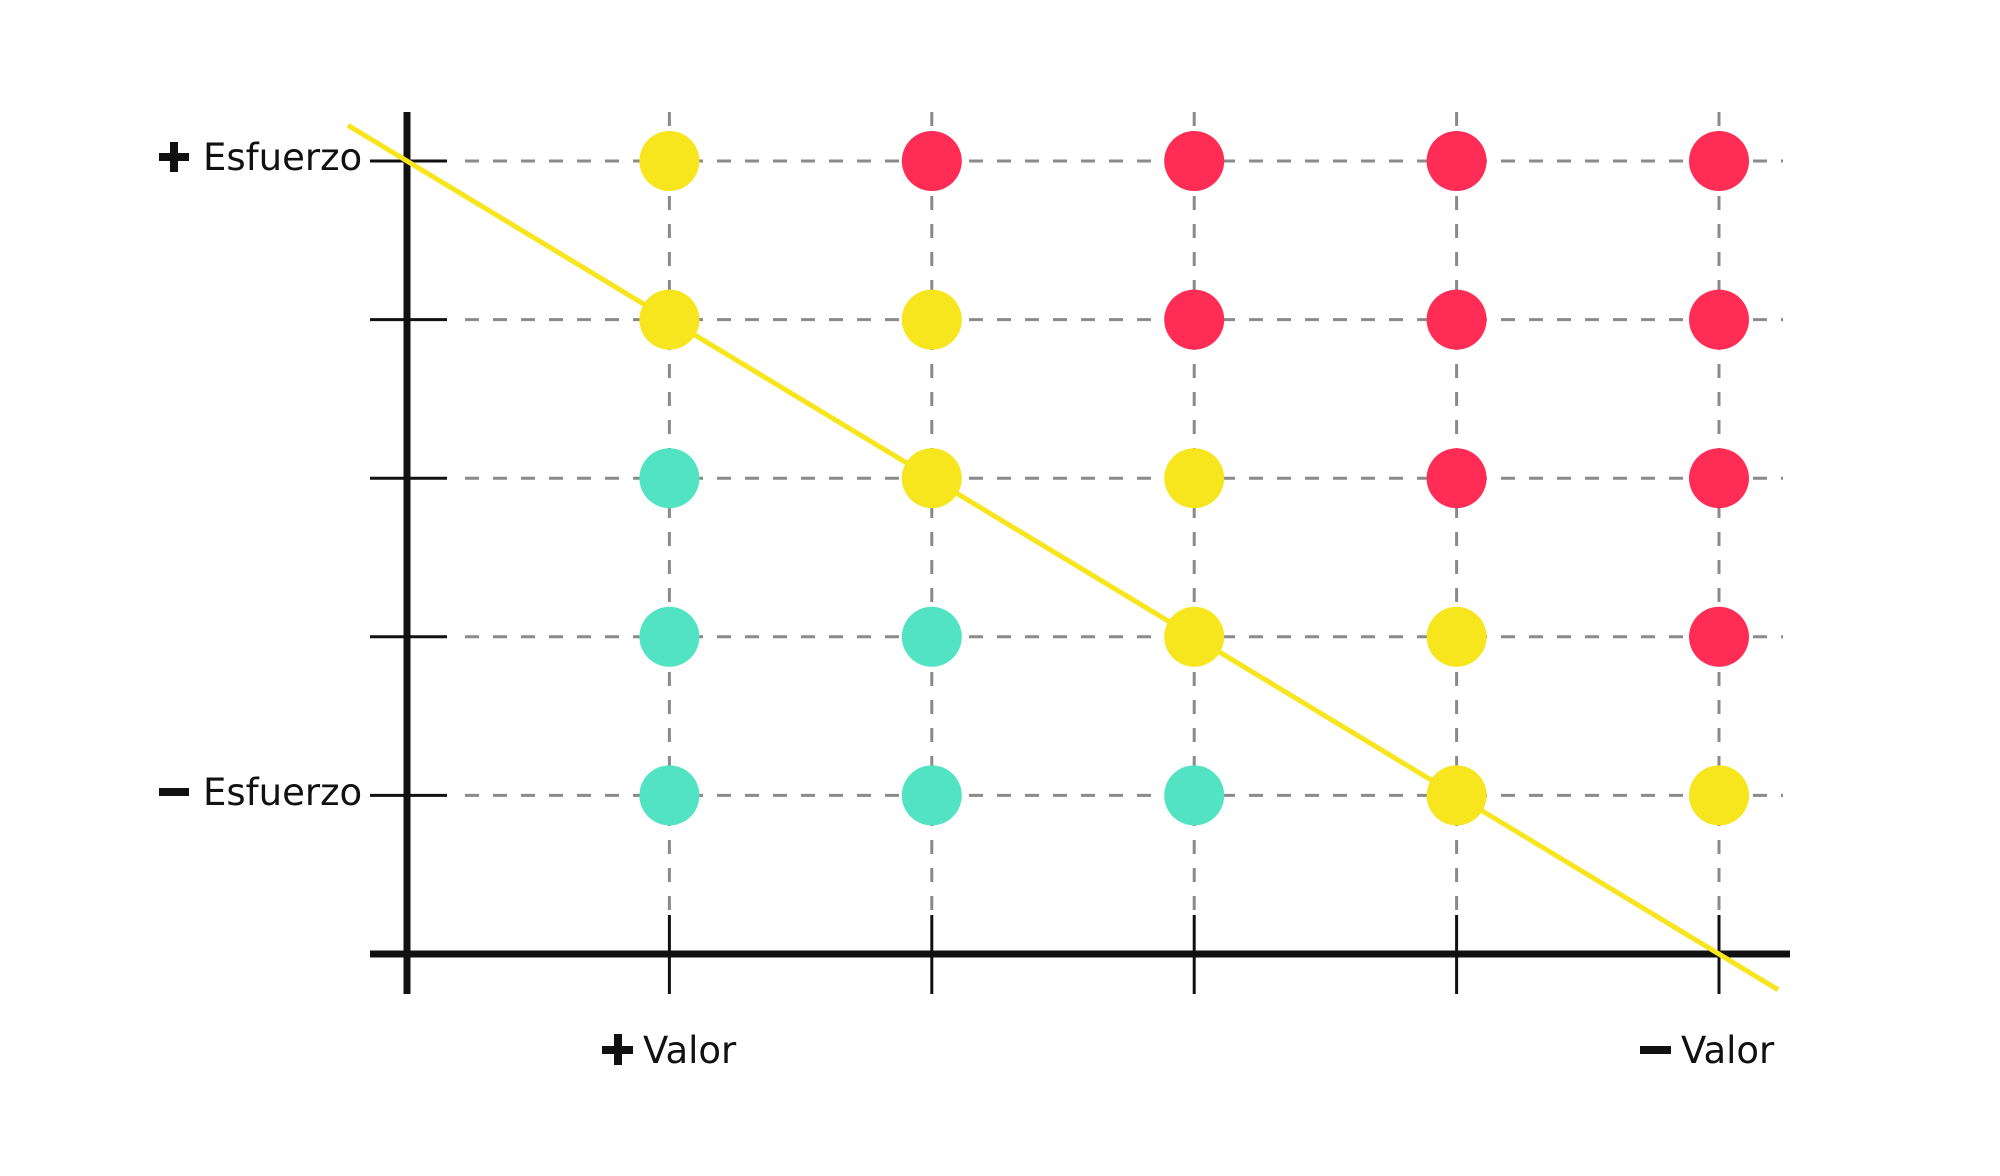 Image resolution: width=2000 pixels, height=1176 pixels. I want to click on x-label-plus-text: Valor, so click(690, 1050).